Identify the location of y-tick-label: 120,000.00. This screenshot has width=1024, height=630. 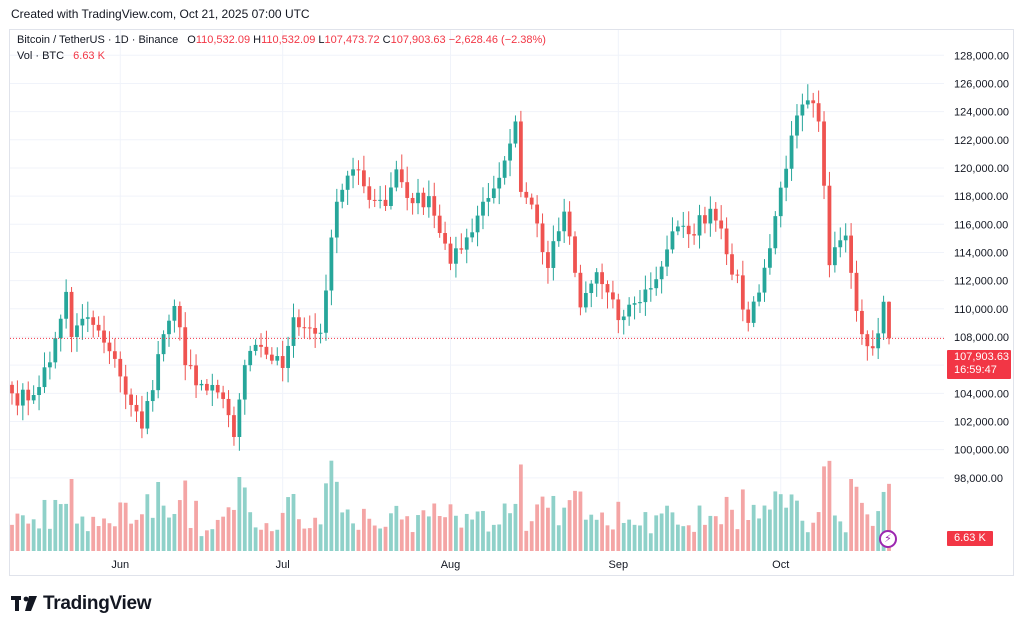
(981, 169).